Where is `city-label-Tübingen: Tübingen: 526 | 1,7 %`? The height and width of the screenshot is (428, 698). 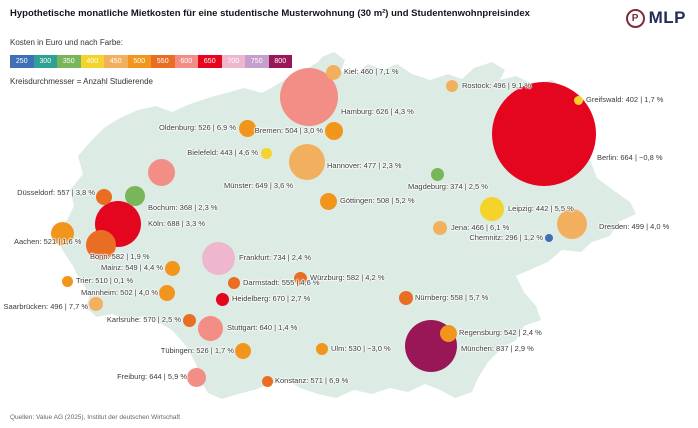 city-label-Tübingen: Tübingen: 526 | 1,7 % is located at coordinates (197, 350).